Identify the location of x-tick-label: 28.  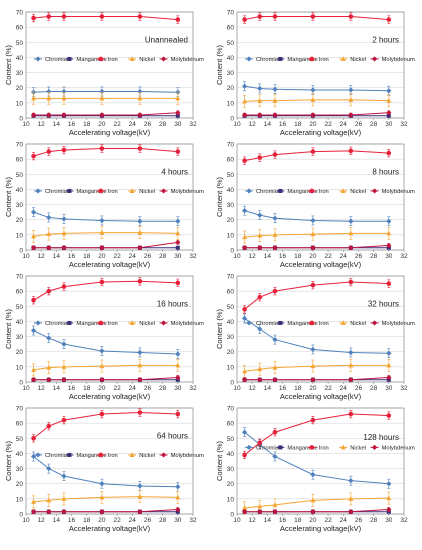
(374, 124).